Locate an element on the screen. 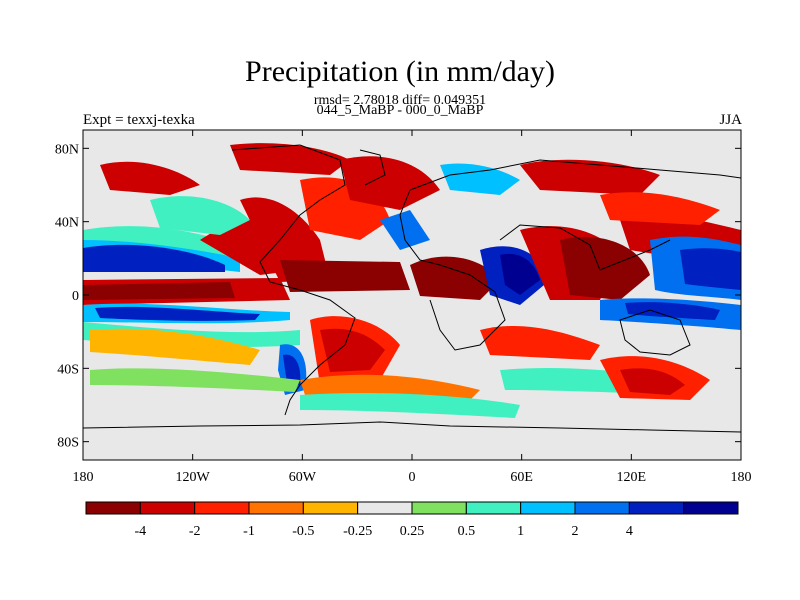 This screenshot has height=600, width=800. experiment-line: 044_5_MaBP - 000_0_MaBP is located at coordinates (400, 110).